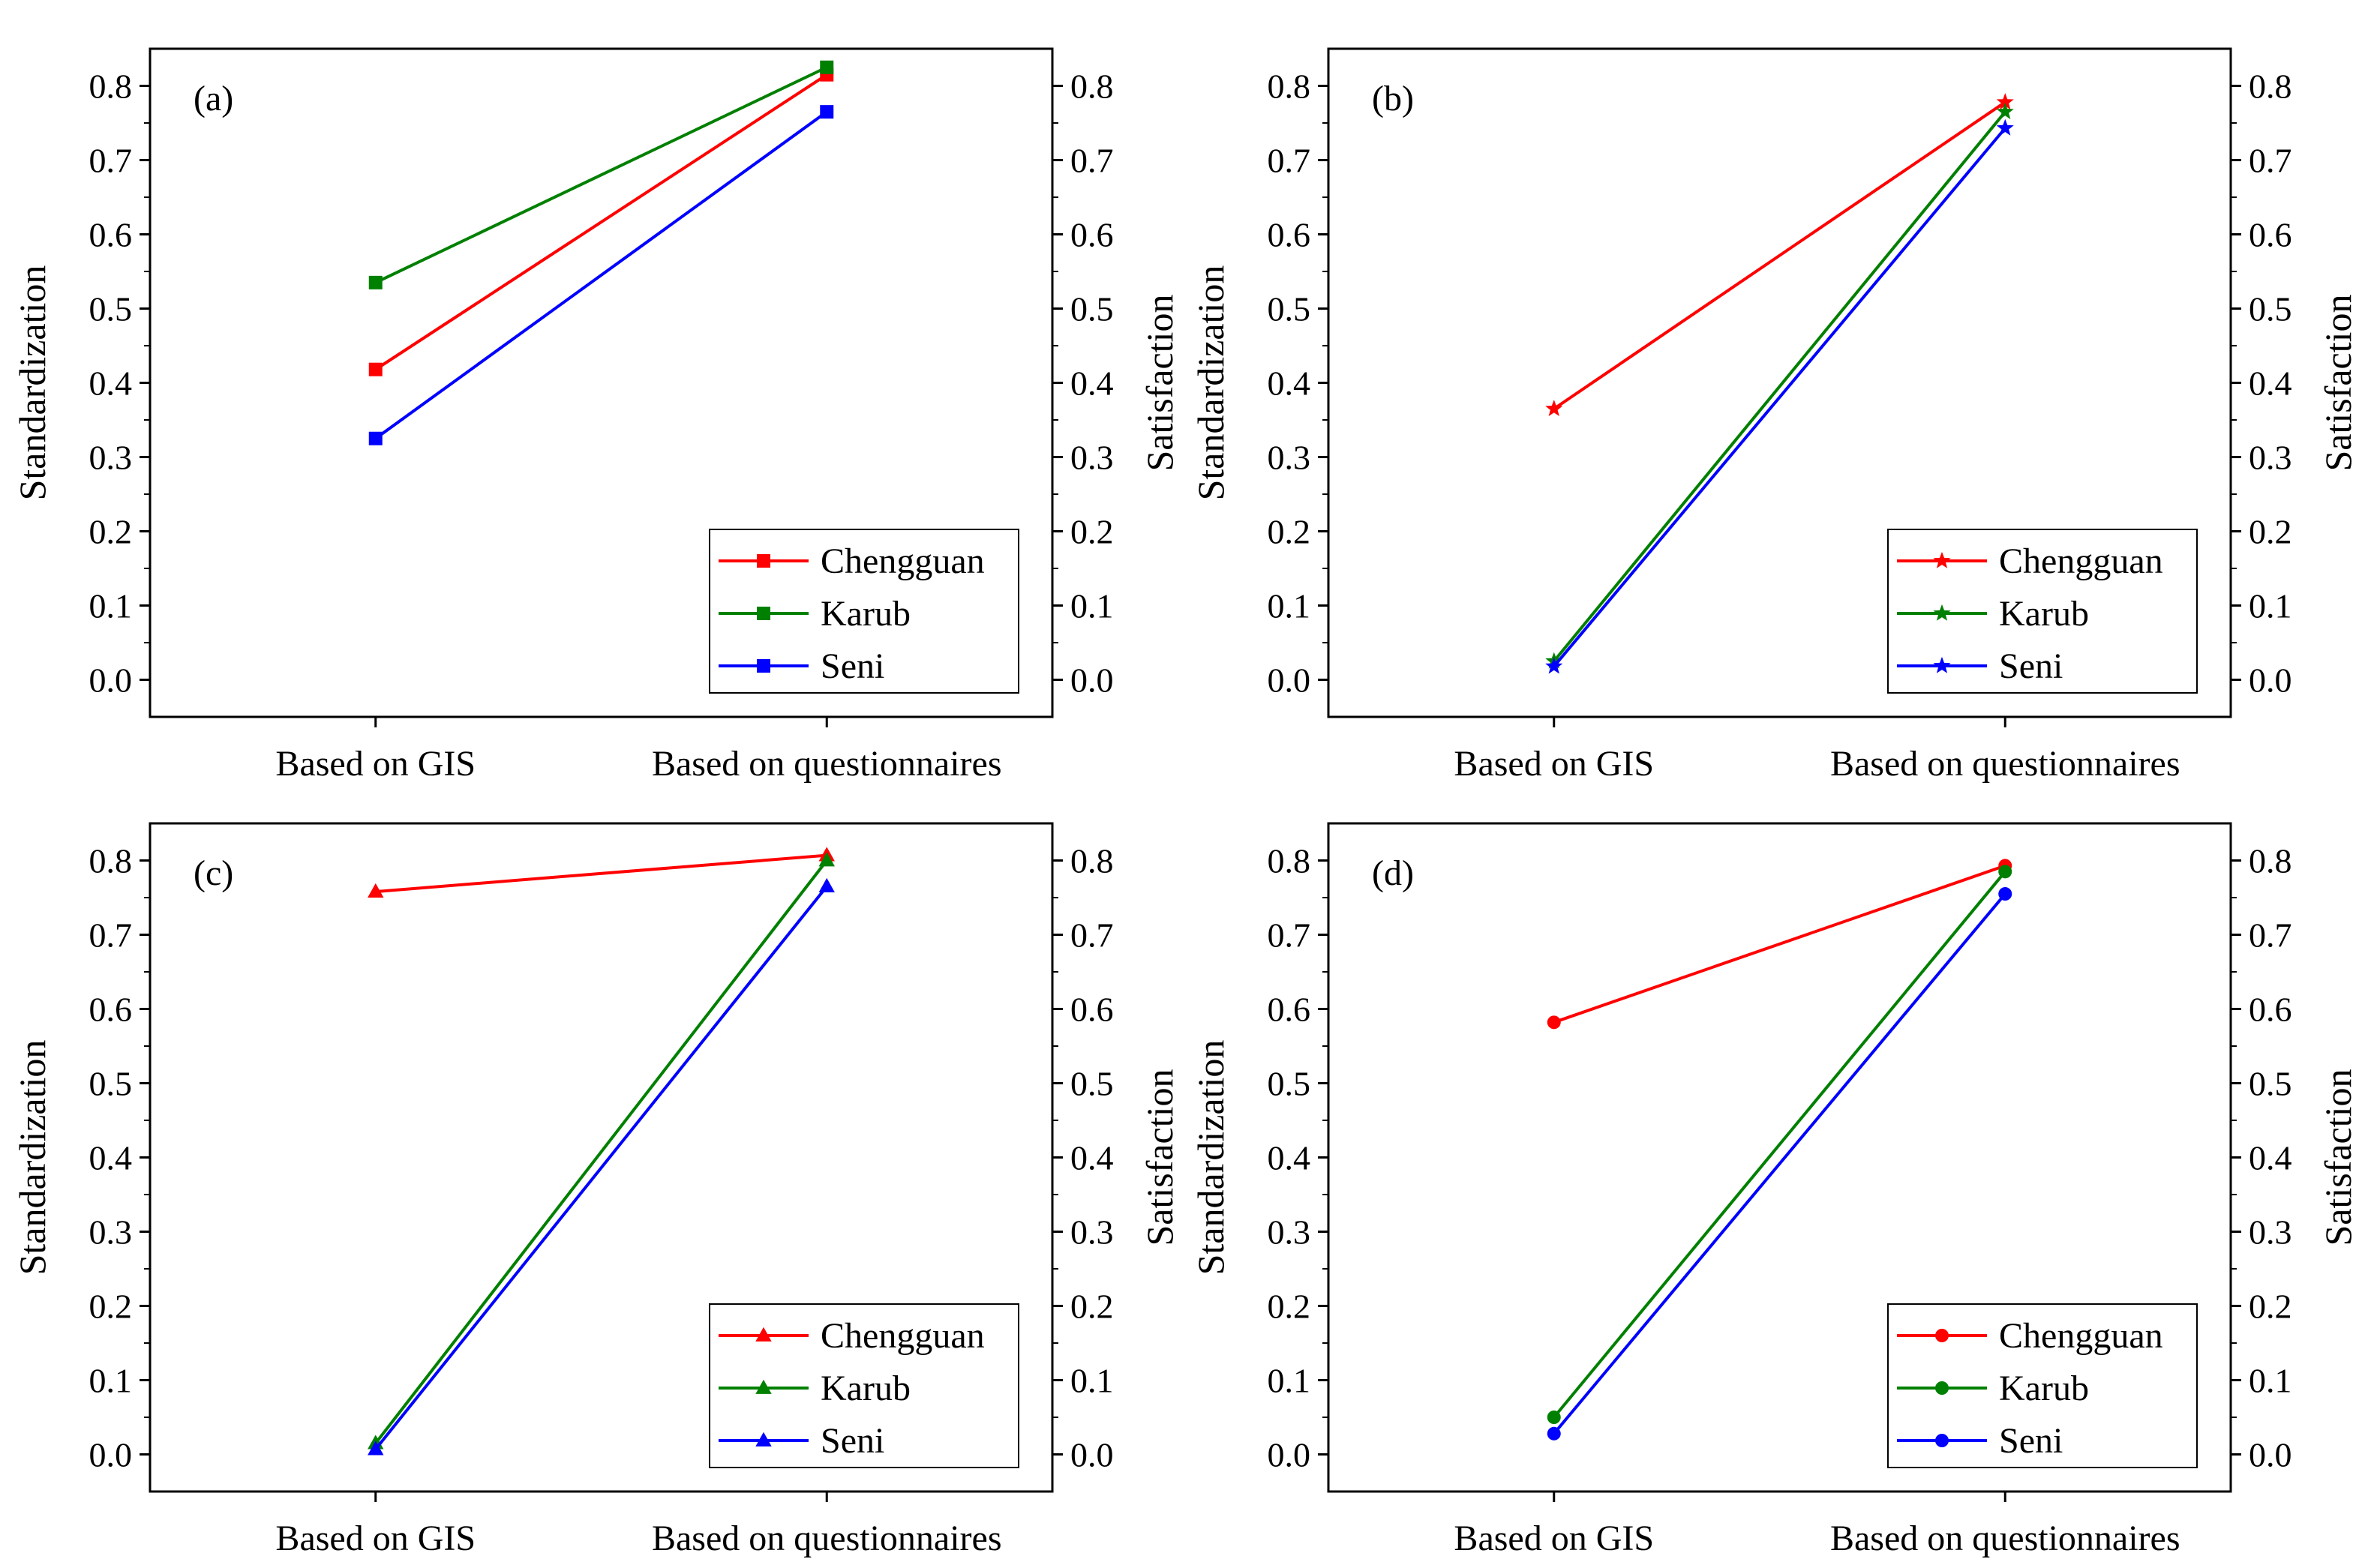 The height and width of the screenshot is (1568, 2368). What do you see at coordinates (1393, 98) in the screenshot?
I see `panel-label: (b)` at bounding box center [1393, 98].